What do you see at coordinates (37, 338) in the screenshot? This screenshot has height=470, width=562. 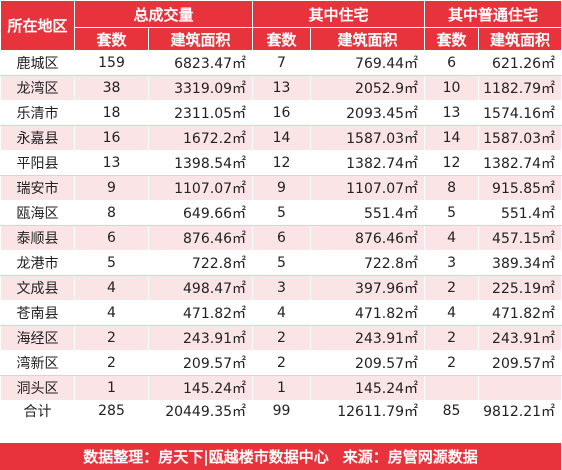 I see `cell-region: 海经区` at bounding box center [37, 338].